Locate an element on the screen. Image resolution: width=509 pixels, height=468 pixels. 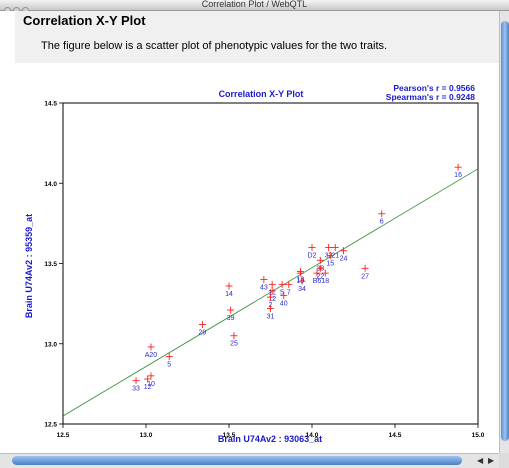
y-tick-label: 12.5 is located at coordinates (50, 425).